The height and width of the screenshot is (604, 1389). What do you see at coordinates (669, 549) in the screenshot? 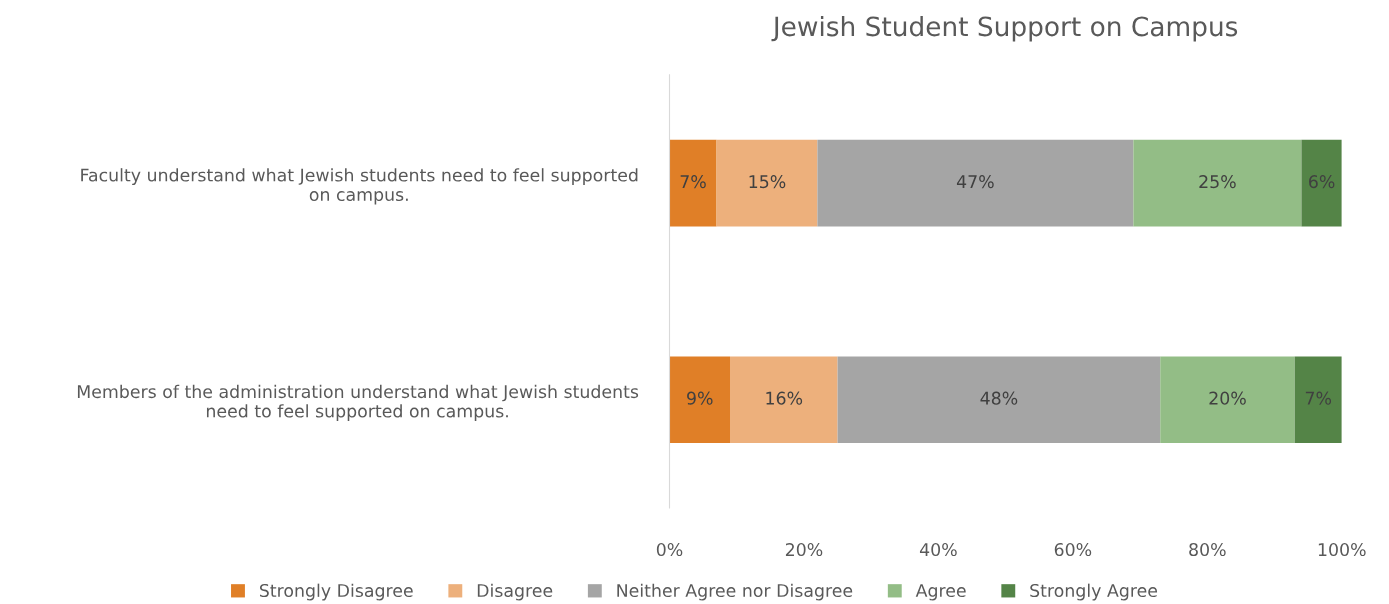
I see `x-tick-label: 0%` at bounding box center [669, 549].